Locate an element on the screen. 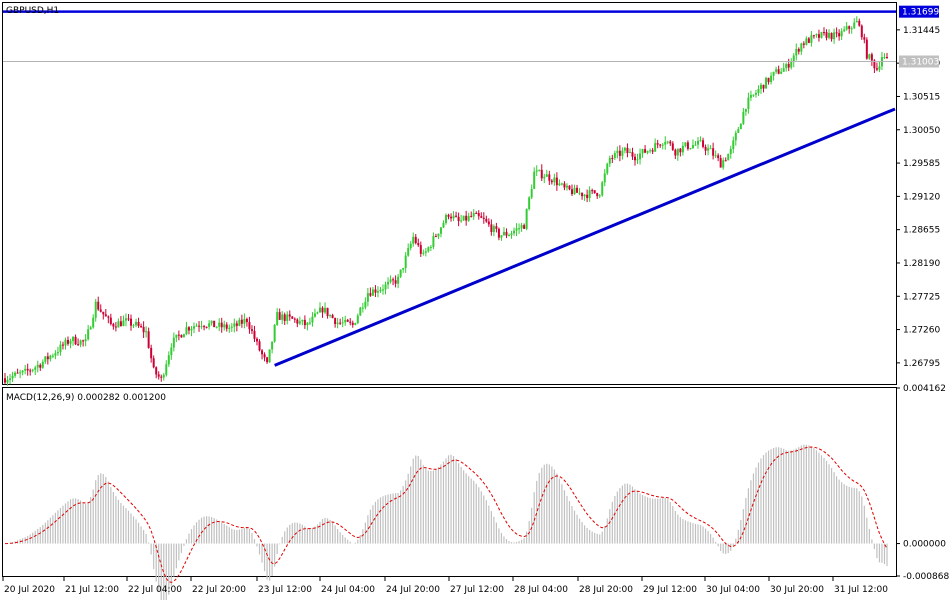 The image size is (950, 604). y-tick-label: 1.29120 is located at coordinates (921, 197).